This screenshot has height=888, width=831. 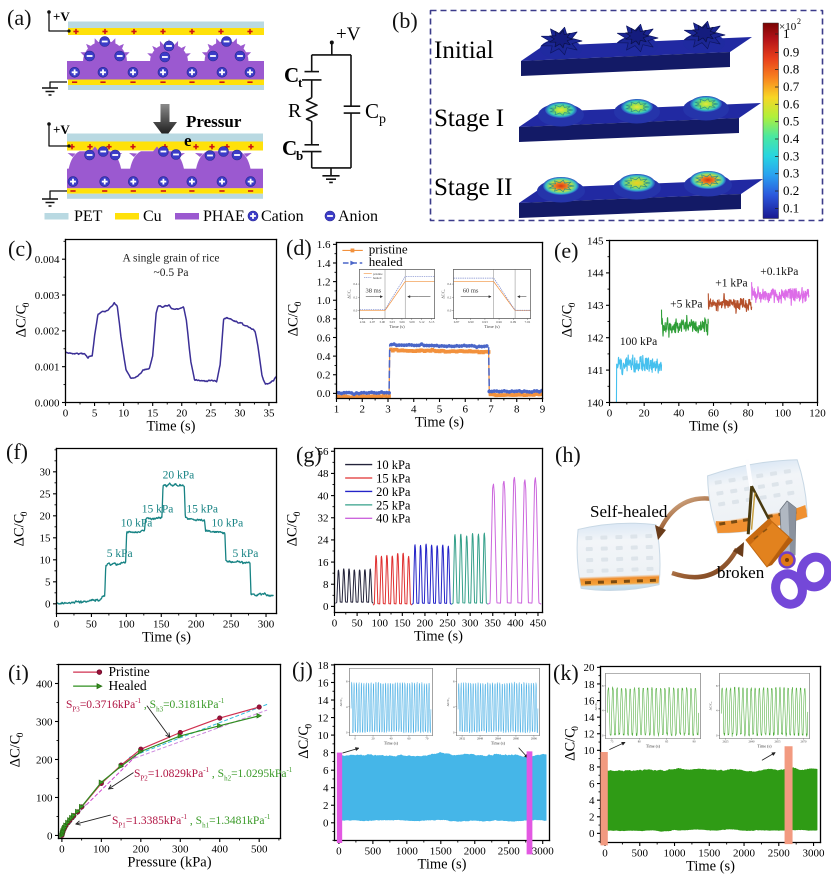 What do you see at coordinates (393, 505) in the screenshot?
I see `svg-text: 25 kPa` at bounding box center [393, 505].